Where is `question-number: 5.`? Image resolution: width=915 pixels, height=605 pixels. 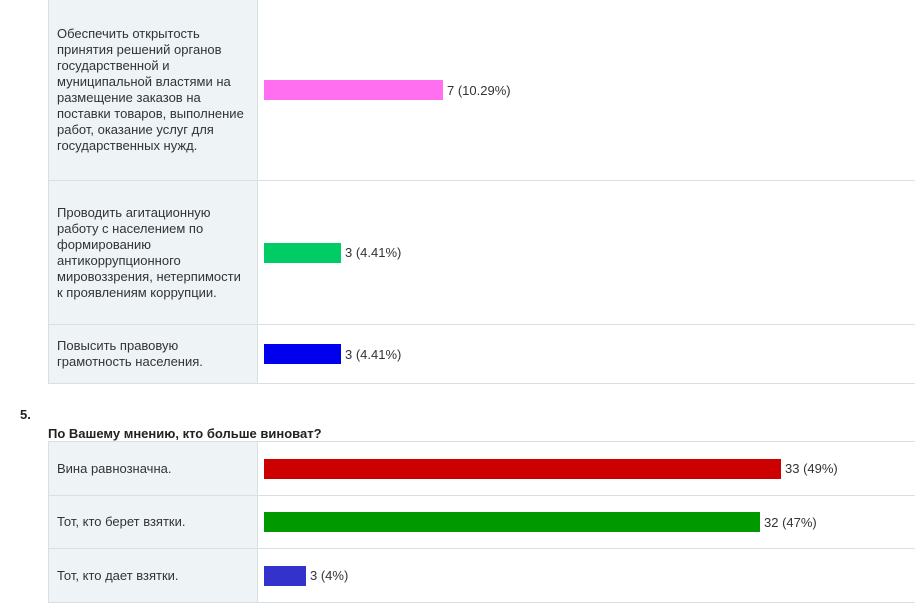
question-number: 5. is located at coordinates (25, 414).